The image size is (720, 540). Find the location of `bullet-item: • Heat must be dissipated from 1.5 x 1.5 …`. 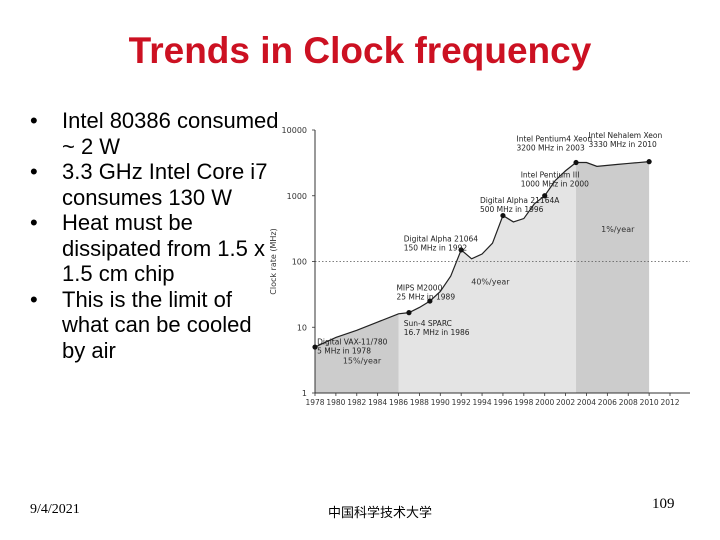

bullet-item: • Heat must be dissipated from 1.5 x 1.5 … is located at coordinates (155, 248).